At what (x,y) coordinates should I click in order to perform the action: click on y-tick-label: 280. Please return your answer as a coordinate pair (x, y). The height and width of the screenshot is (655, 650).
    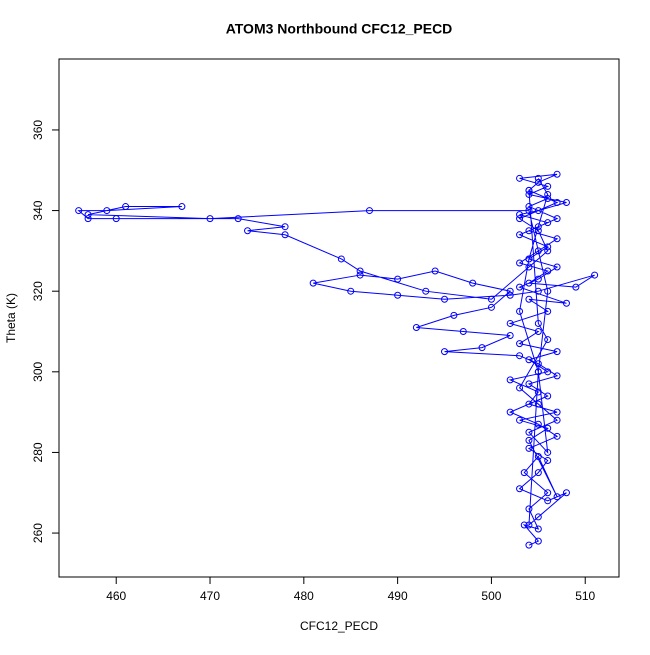
    Looking at the image, I should click on (38, 452).